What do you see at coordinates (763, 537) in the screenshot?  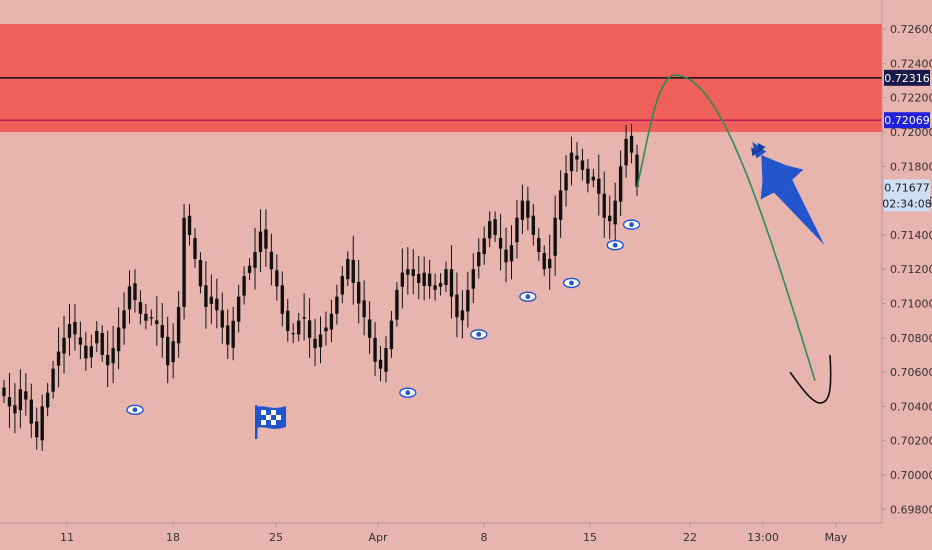 I see `x-tick-label: 13:00` at bounding box center [763, 537].